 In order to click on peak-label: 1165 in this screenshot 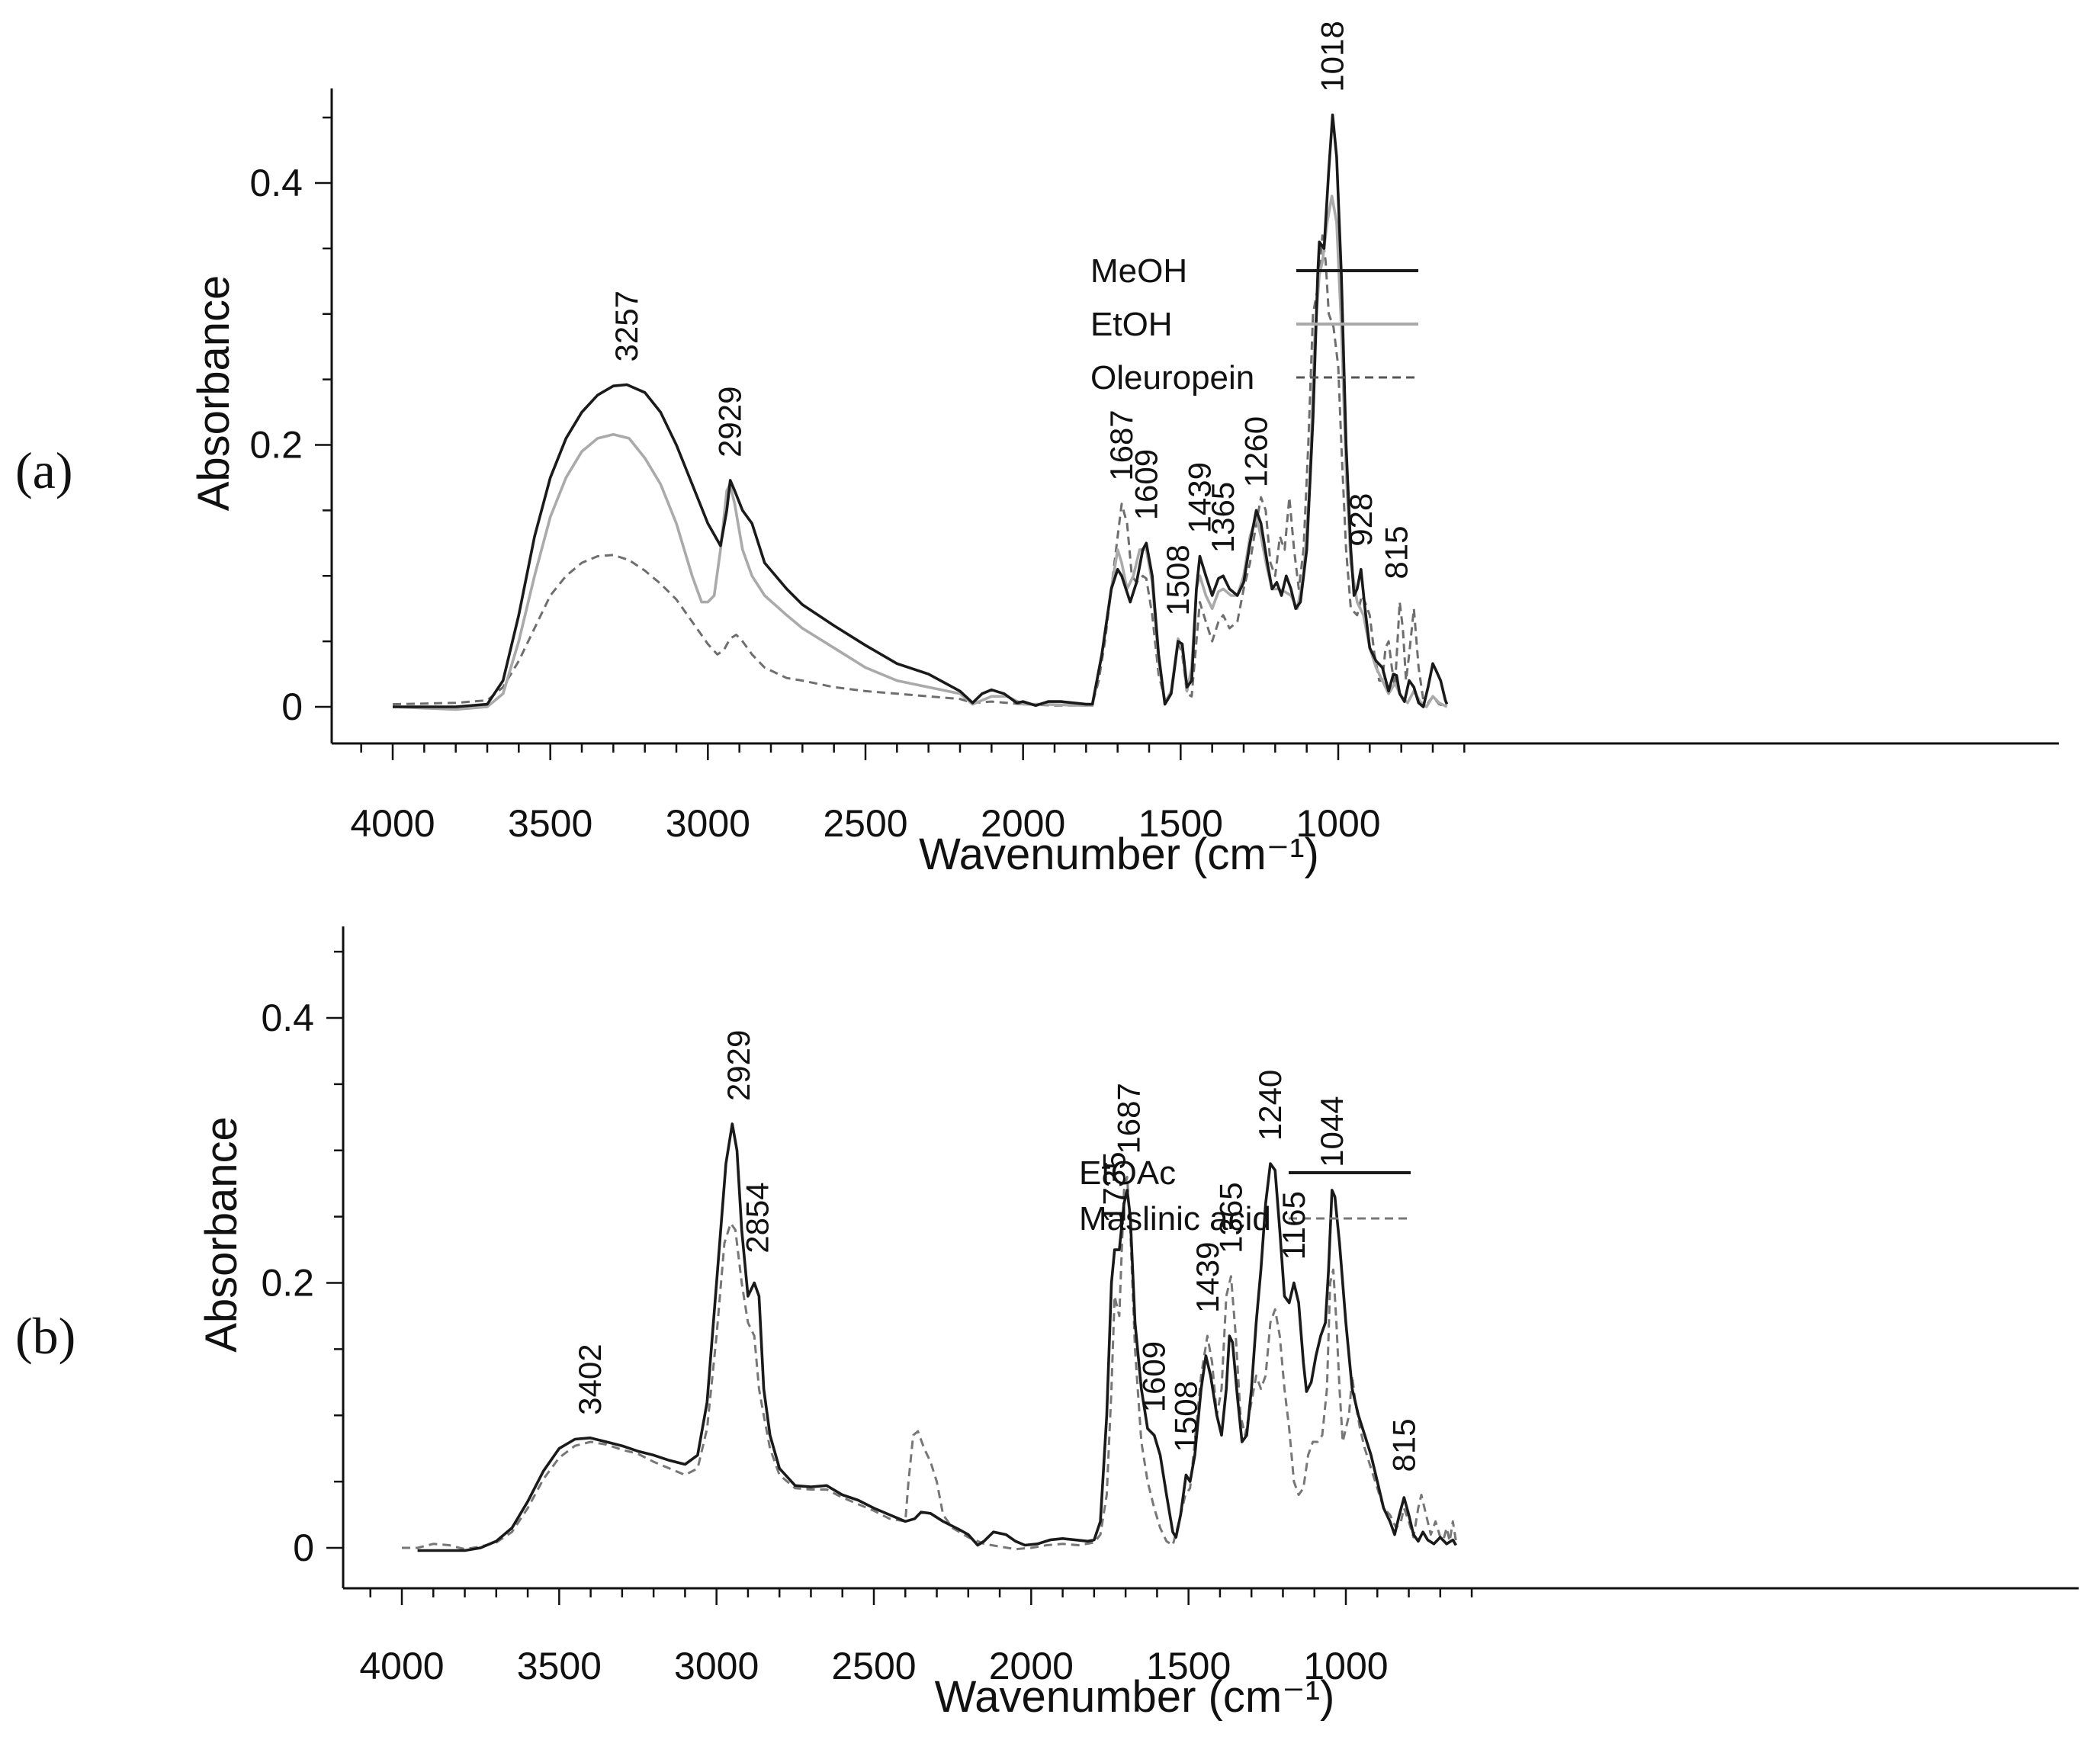, I will do `click(1294, 1225)`.